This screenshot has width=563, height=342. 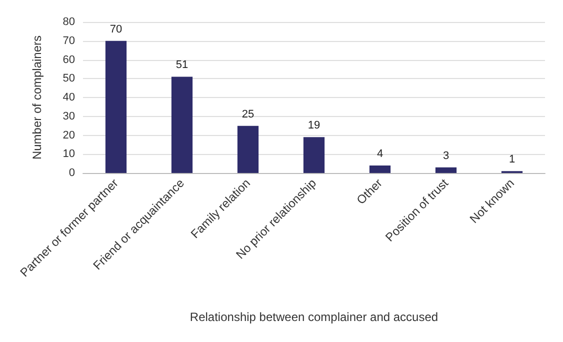 What do you see at coordinates (68, 40) in the screenshot?
I see `y-tick-label: 70` at bounding box center [68, 40].